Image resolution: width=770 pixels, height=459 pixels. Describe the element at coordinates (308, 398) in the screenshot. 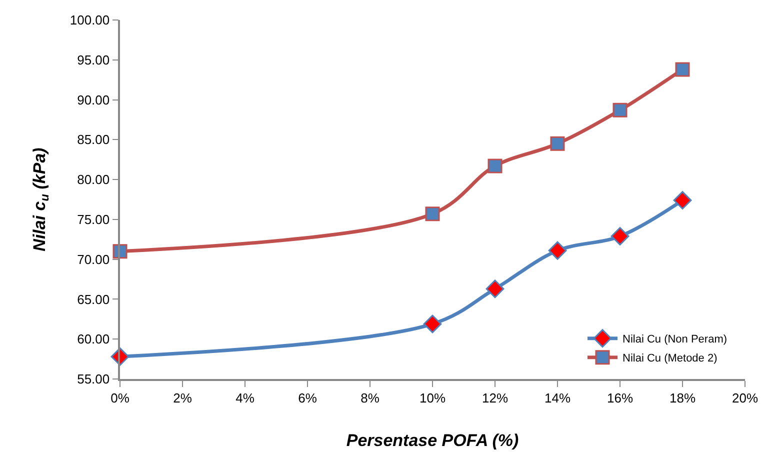

I see `x-tick-label: 6%` at that location.